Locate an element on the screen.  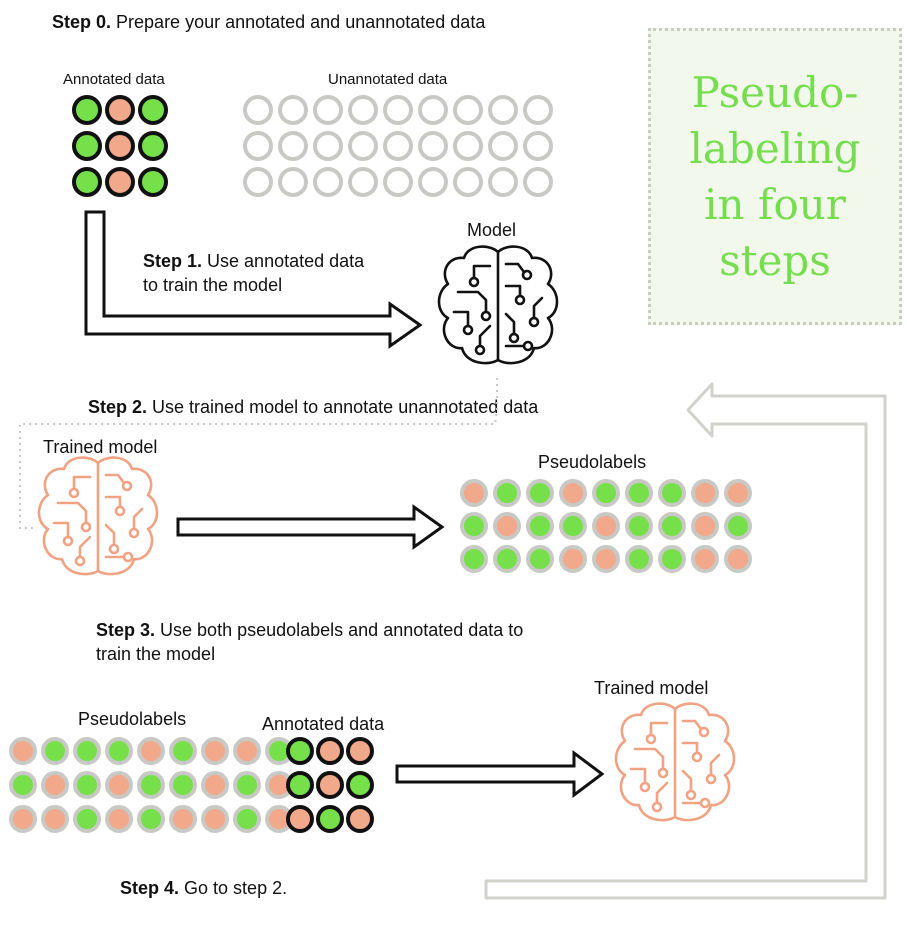
trained-model-brain-icon-step3 is located at coordinates (675, 762).